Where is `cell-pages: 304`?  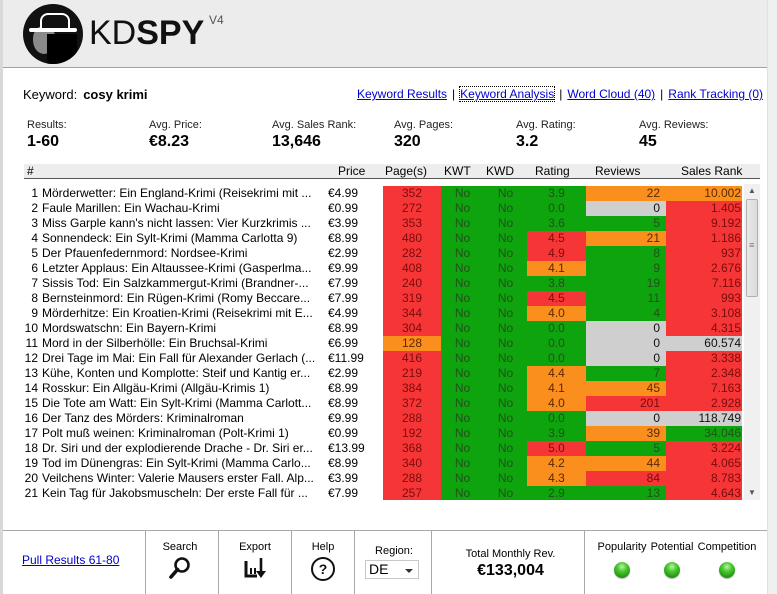
cell-pages: 304 is located at coordinates (412, 328).